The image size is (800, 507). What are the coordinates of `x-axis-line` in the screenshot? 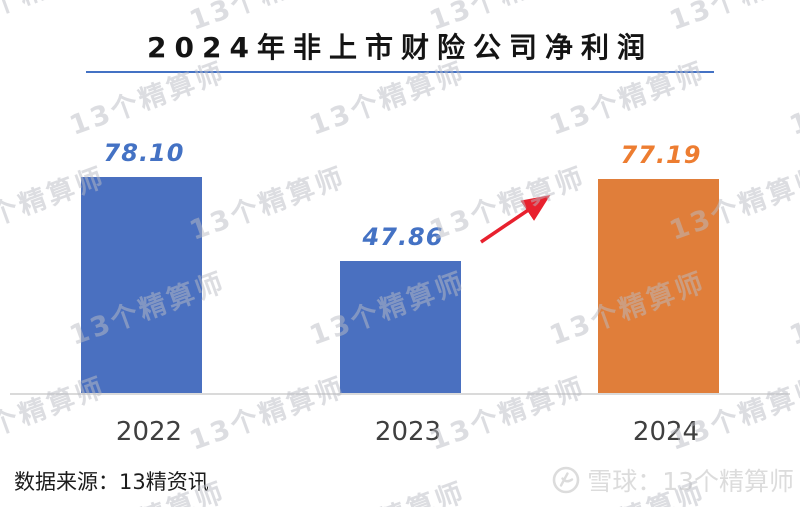 It's located at (400, 394).